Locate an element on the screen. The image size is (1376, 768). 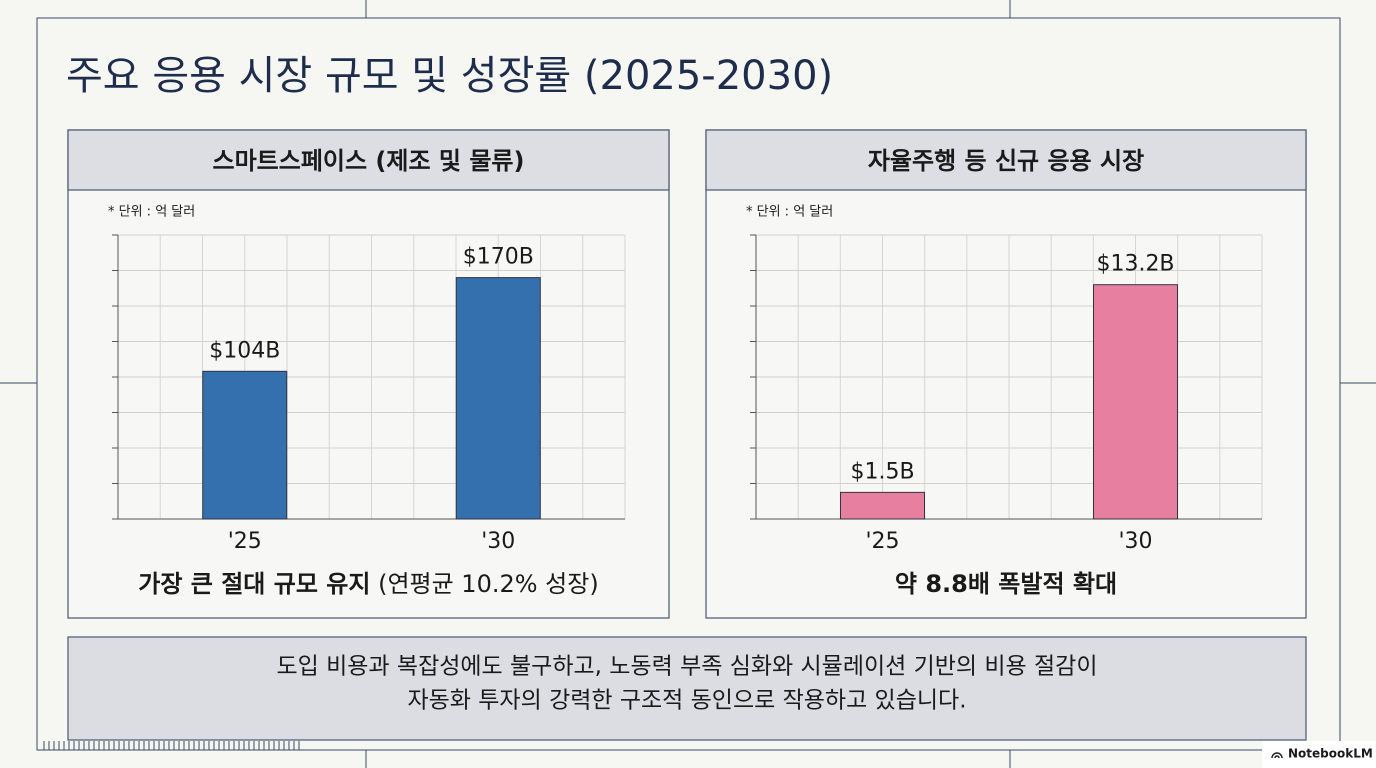
value-label: $170B is located at coordinates (498, 257).